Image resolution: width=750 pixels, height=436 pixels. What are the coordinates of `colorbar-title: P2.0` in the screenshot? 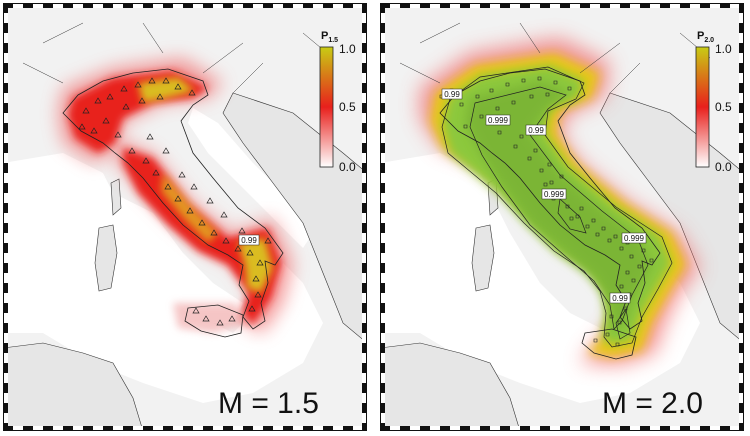 It's located at (705, 37).